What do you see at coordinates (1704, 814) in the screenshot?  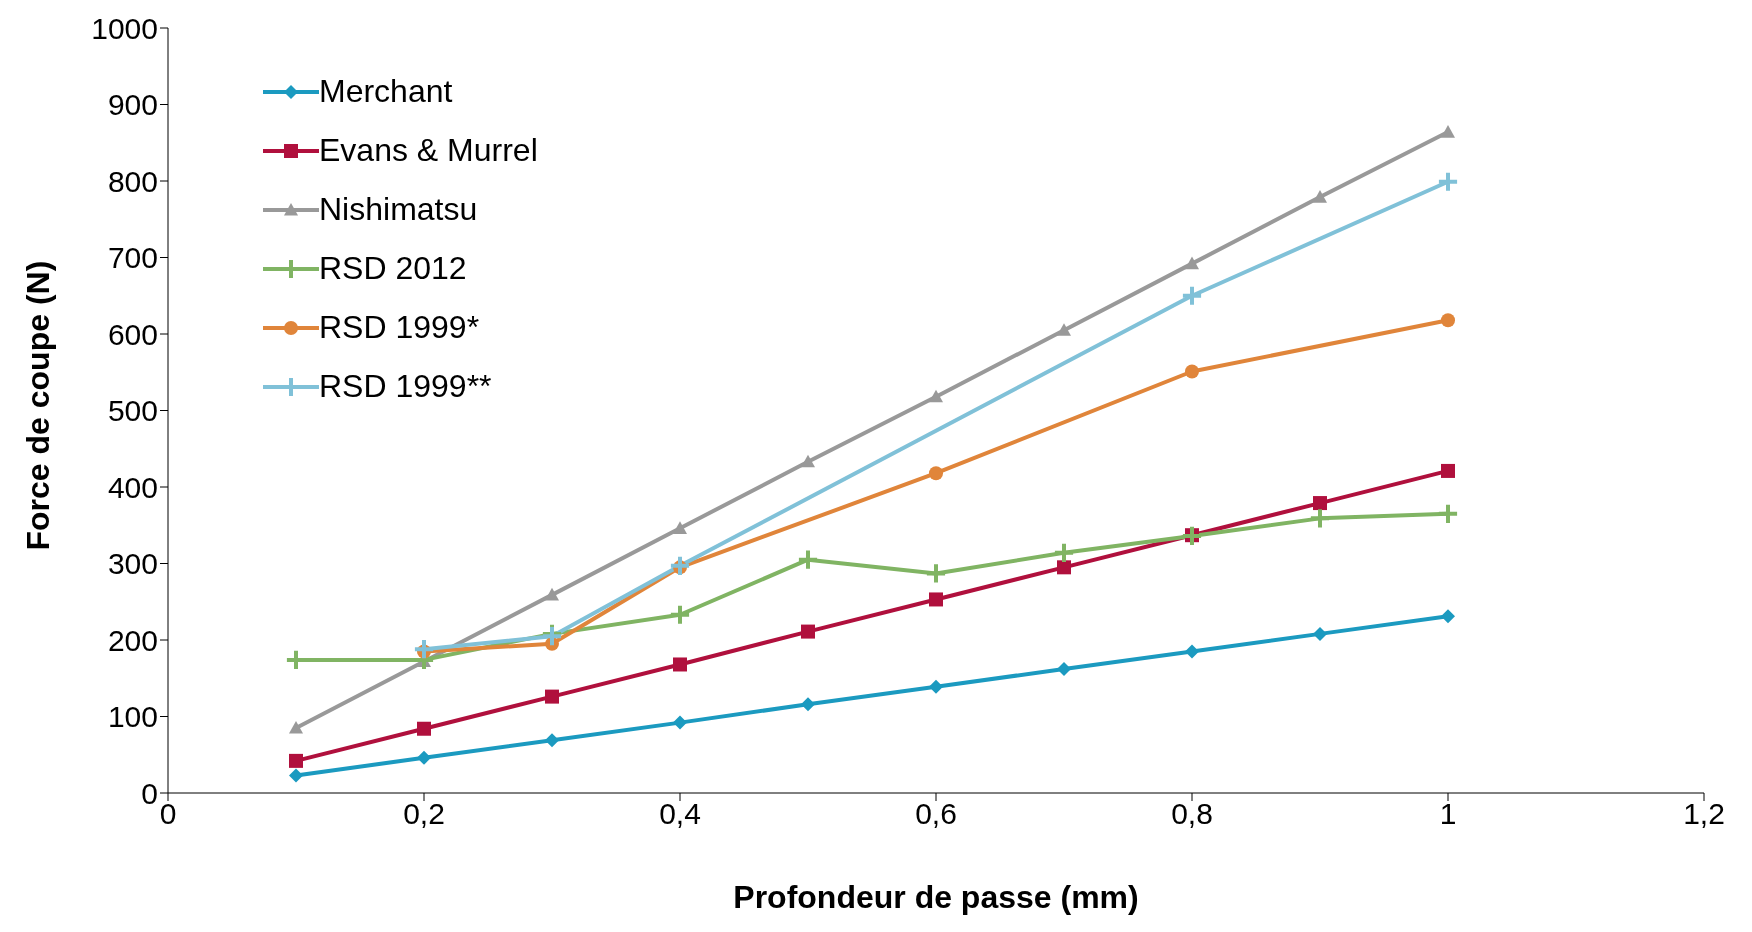 I see `x-tick-label: 1,2` at bounding box center [1704, 814].